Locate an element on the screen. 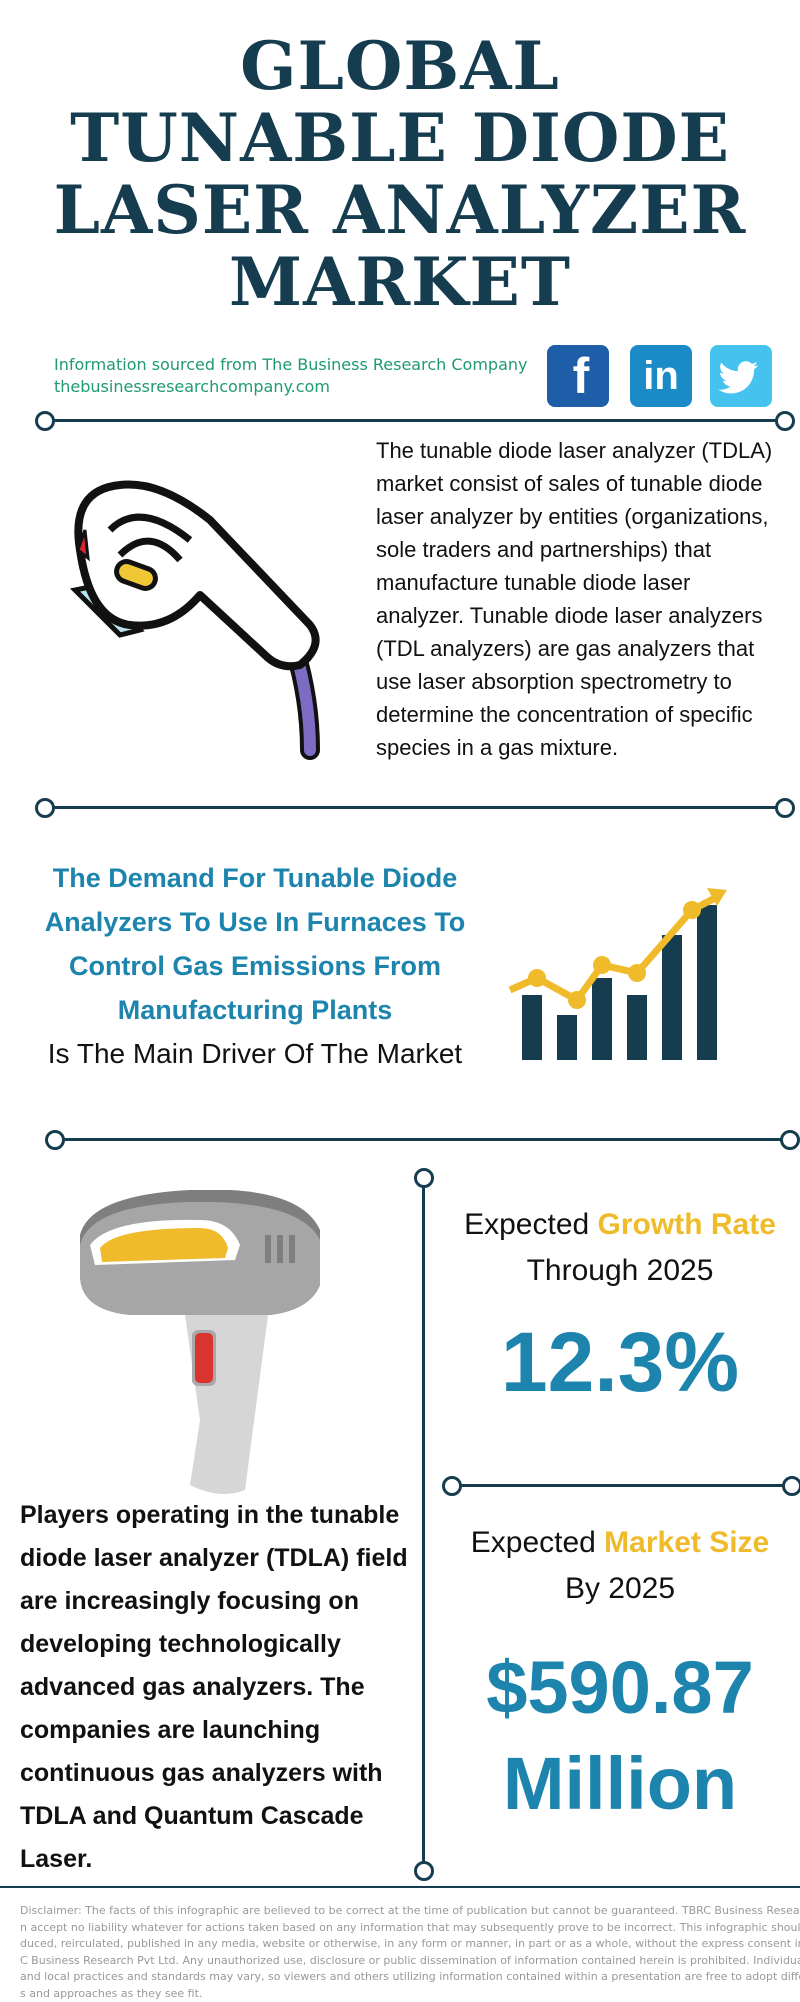 Image resolution: width=800 pixels, height=2002 pixels. growth-rate-value: 12.3% is located at coordinates (620, 1362).